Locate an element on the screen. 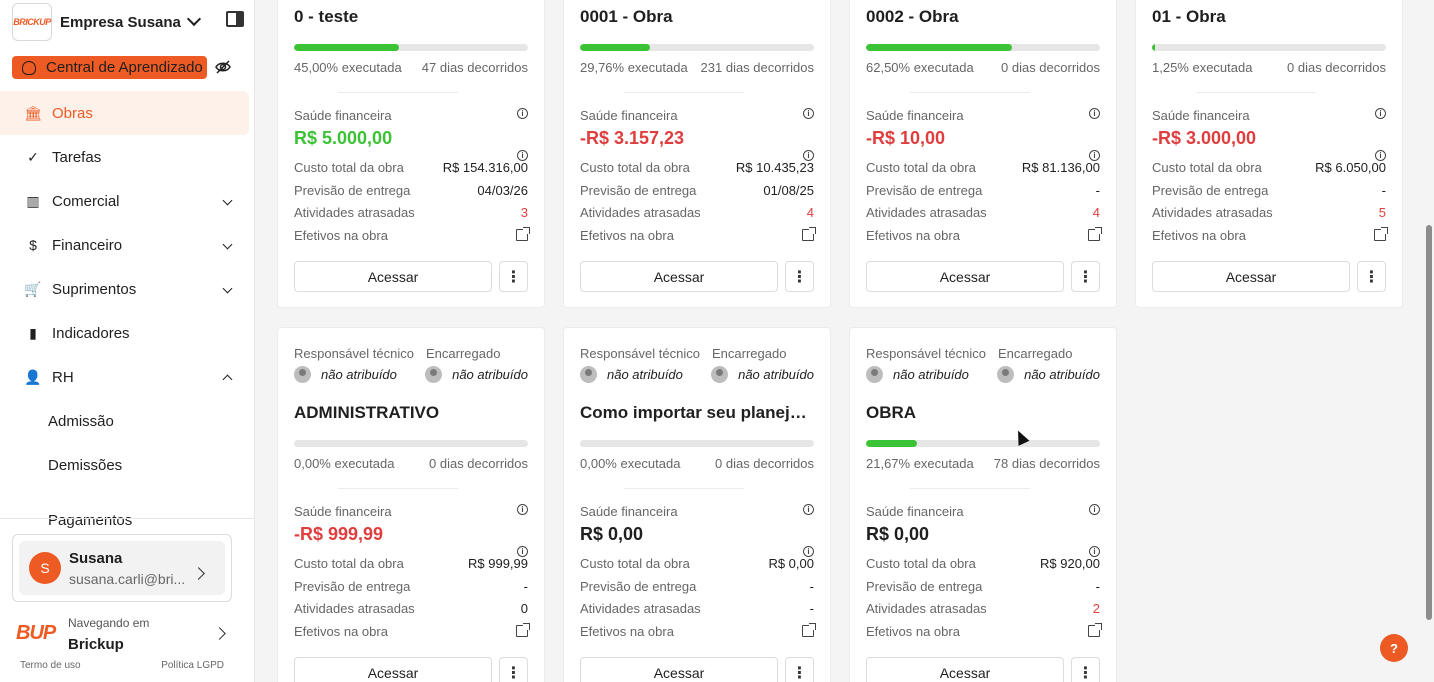 The height and width of the screenshot is (682, 1434). divider is located at coordinates (1256, 92).